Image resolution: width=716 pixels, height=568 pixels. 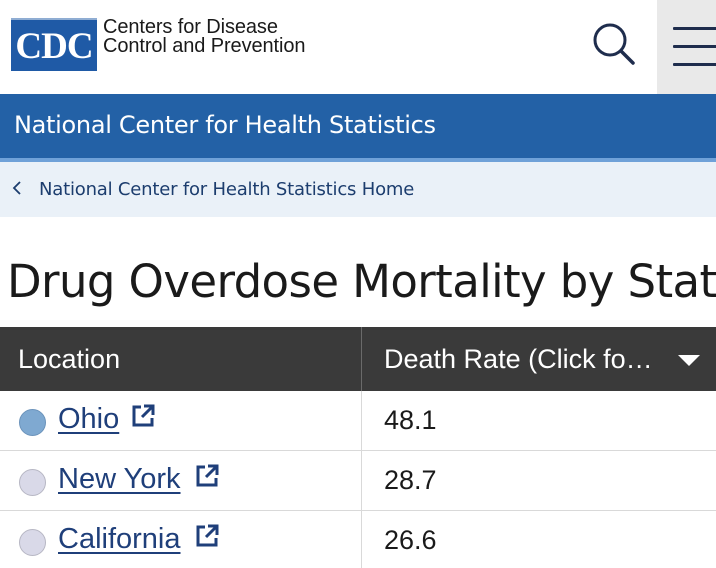 What do you see at coordinates (410, 540) in the screenshot?
I see `death-rate-value: 26.6` at bounding box center [410, 540].